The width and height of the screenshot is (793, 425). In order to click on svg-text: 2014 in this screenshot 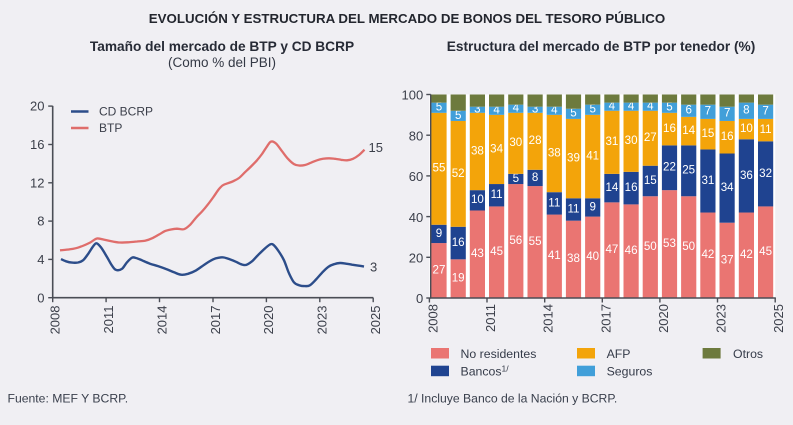, I will do `click(161, 320)`.